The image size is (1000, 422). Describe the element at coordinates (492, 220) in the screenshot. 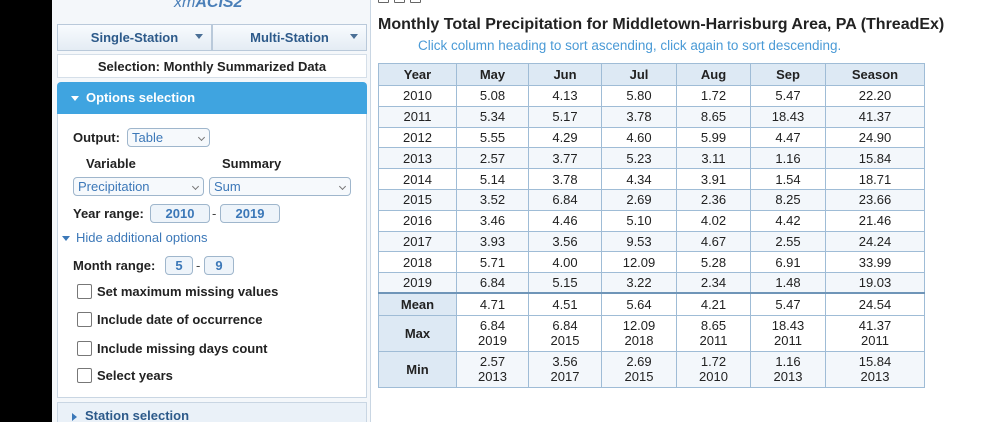

I see `cell-value: 3.46` at that location.